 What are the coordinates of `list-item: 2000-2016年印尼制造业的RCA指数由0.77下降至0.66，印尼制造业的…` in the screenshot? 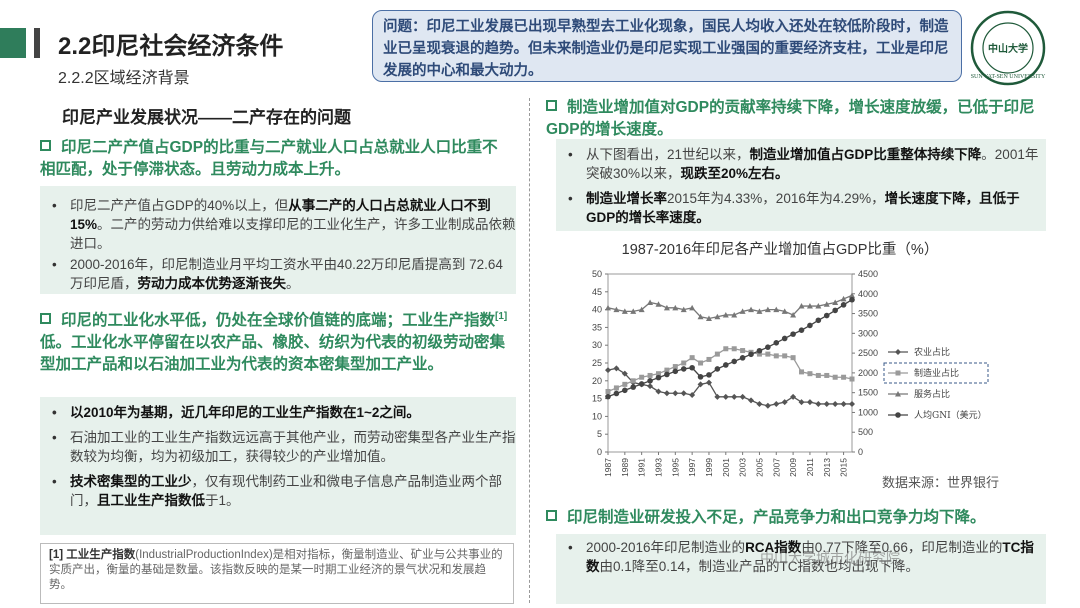 It's located at (801, 557).